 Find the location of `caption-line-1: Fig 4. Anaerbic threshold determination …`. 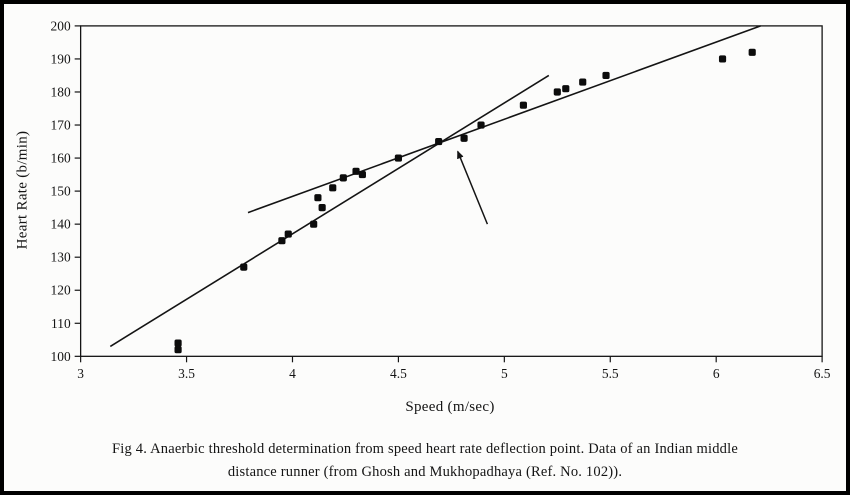

caption-line-1: Fig 4. Anaerbic threshold determination … is located at coordinates (425, 449).